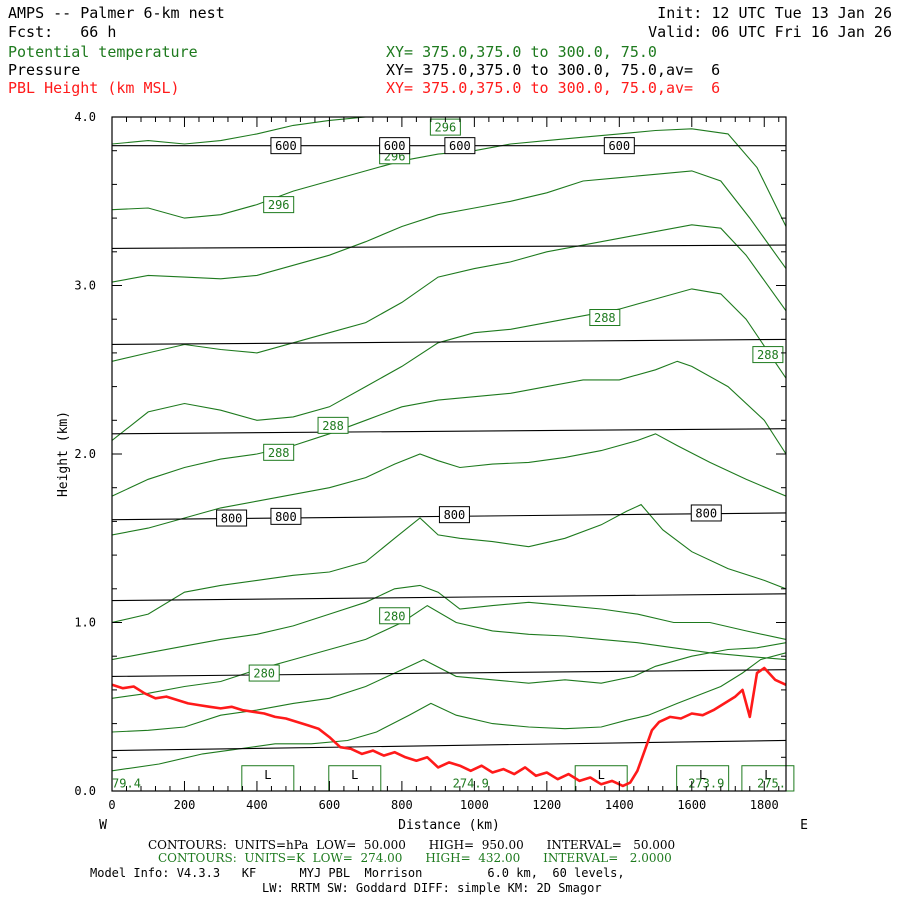  I want to click on header-line-2: Potential temperature, so click(103, 52).